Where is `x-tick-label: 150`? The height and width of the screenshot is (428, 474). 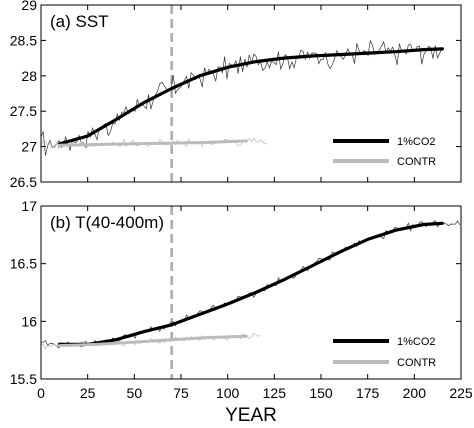 x-tick-label: 150 is located at coordinates (321, 393).